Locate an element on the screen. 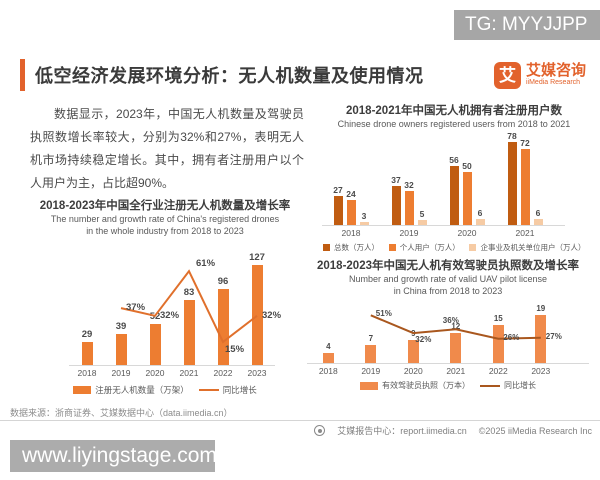 This screenshot has height=480, width=600. growth-value-label: 27% is located at coordinates (553, 336).